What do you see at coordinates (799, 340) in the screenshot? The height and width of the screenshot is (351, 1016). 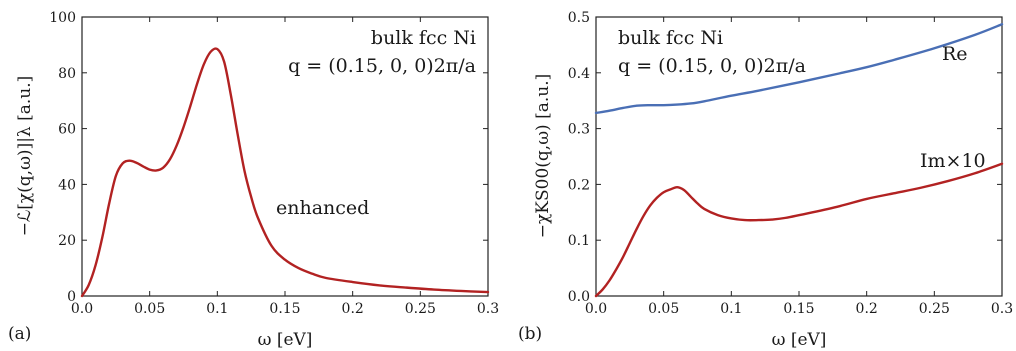 I see `x-axis-label-b: ω [eV]` at bounding box center [799, 340].